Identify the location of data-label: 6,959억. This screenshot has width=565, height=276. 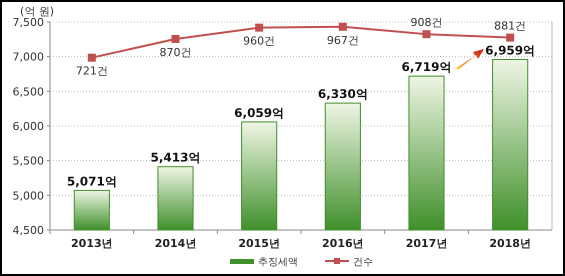
(510, 51).